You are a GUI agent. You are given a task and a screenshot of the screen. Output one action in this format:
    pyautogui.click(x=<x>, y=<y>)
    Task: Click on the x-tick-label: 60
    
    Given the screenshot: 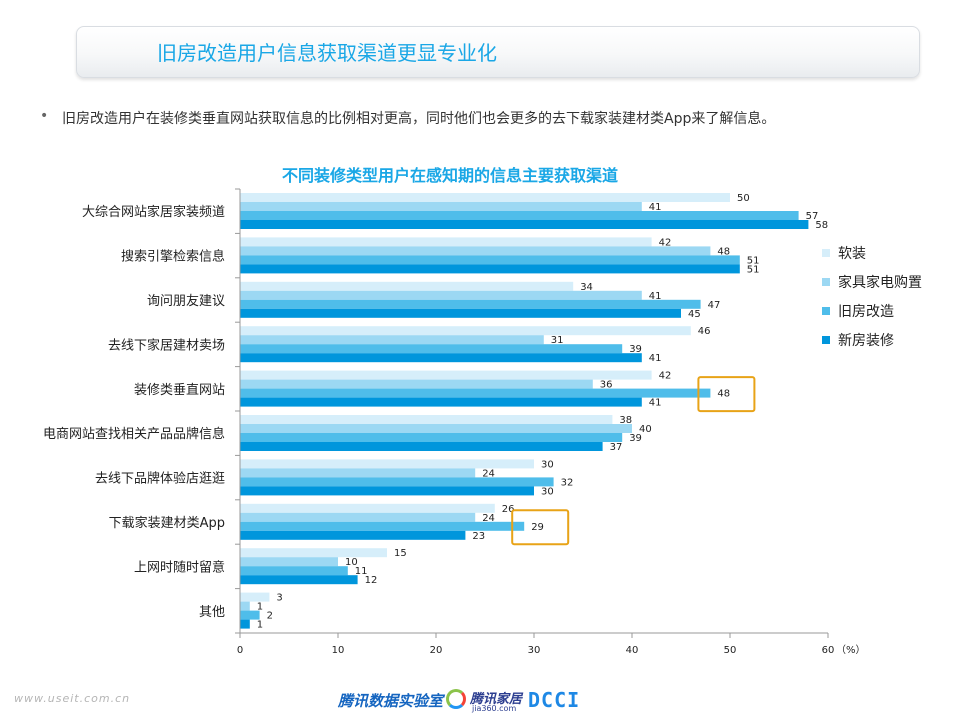 What is the action you would take?
    pyautogui.click(x=828, y=650)
    